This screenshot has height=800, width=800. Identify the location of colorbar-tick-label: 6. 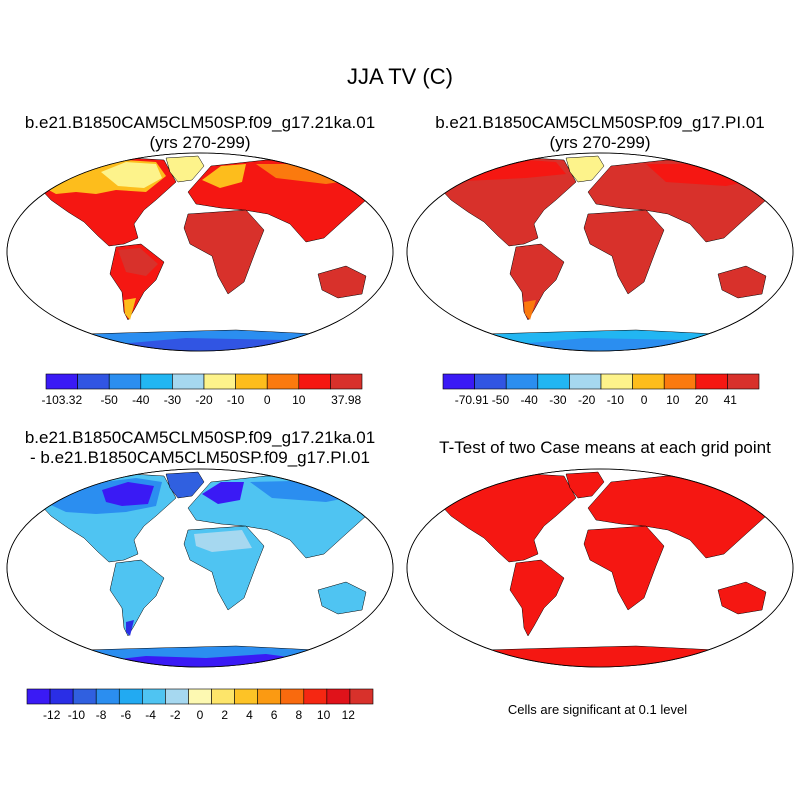
(274, 715).